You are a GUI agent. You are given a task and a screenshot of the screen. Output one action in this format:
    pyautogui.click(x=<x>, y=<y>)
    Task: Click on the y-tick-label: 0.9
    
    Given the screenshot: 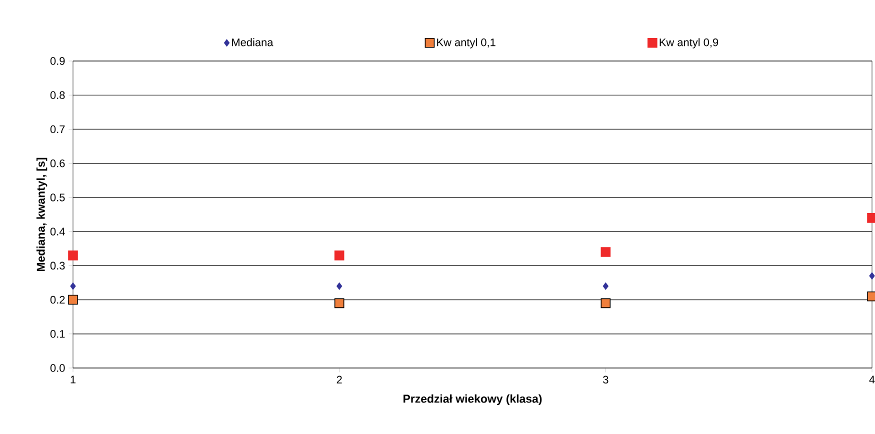 What is the action you would take?
    pyautogui.click(x=57, y=61)
    